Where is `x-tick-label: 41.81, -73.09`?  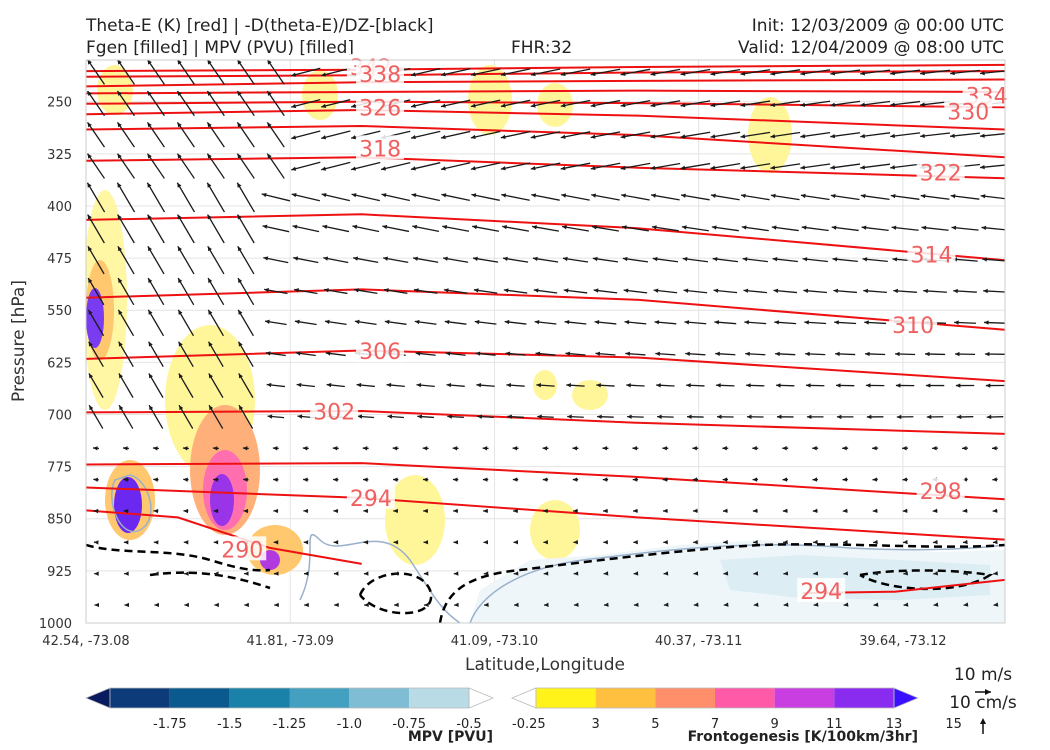 x-tick-label: 41.81, -73.09 is located at coordinates (290, 641).